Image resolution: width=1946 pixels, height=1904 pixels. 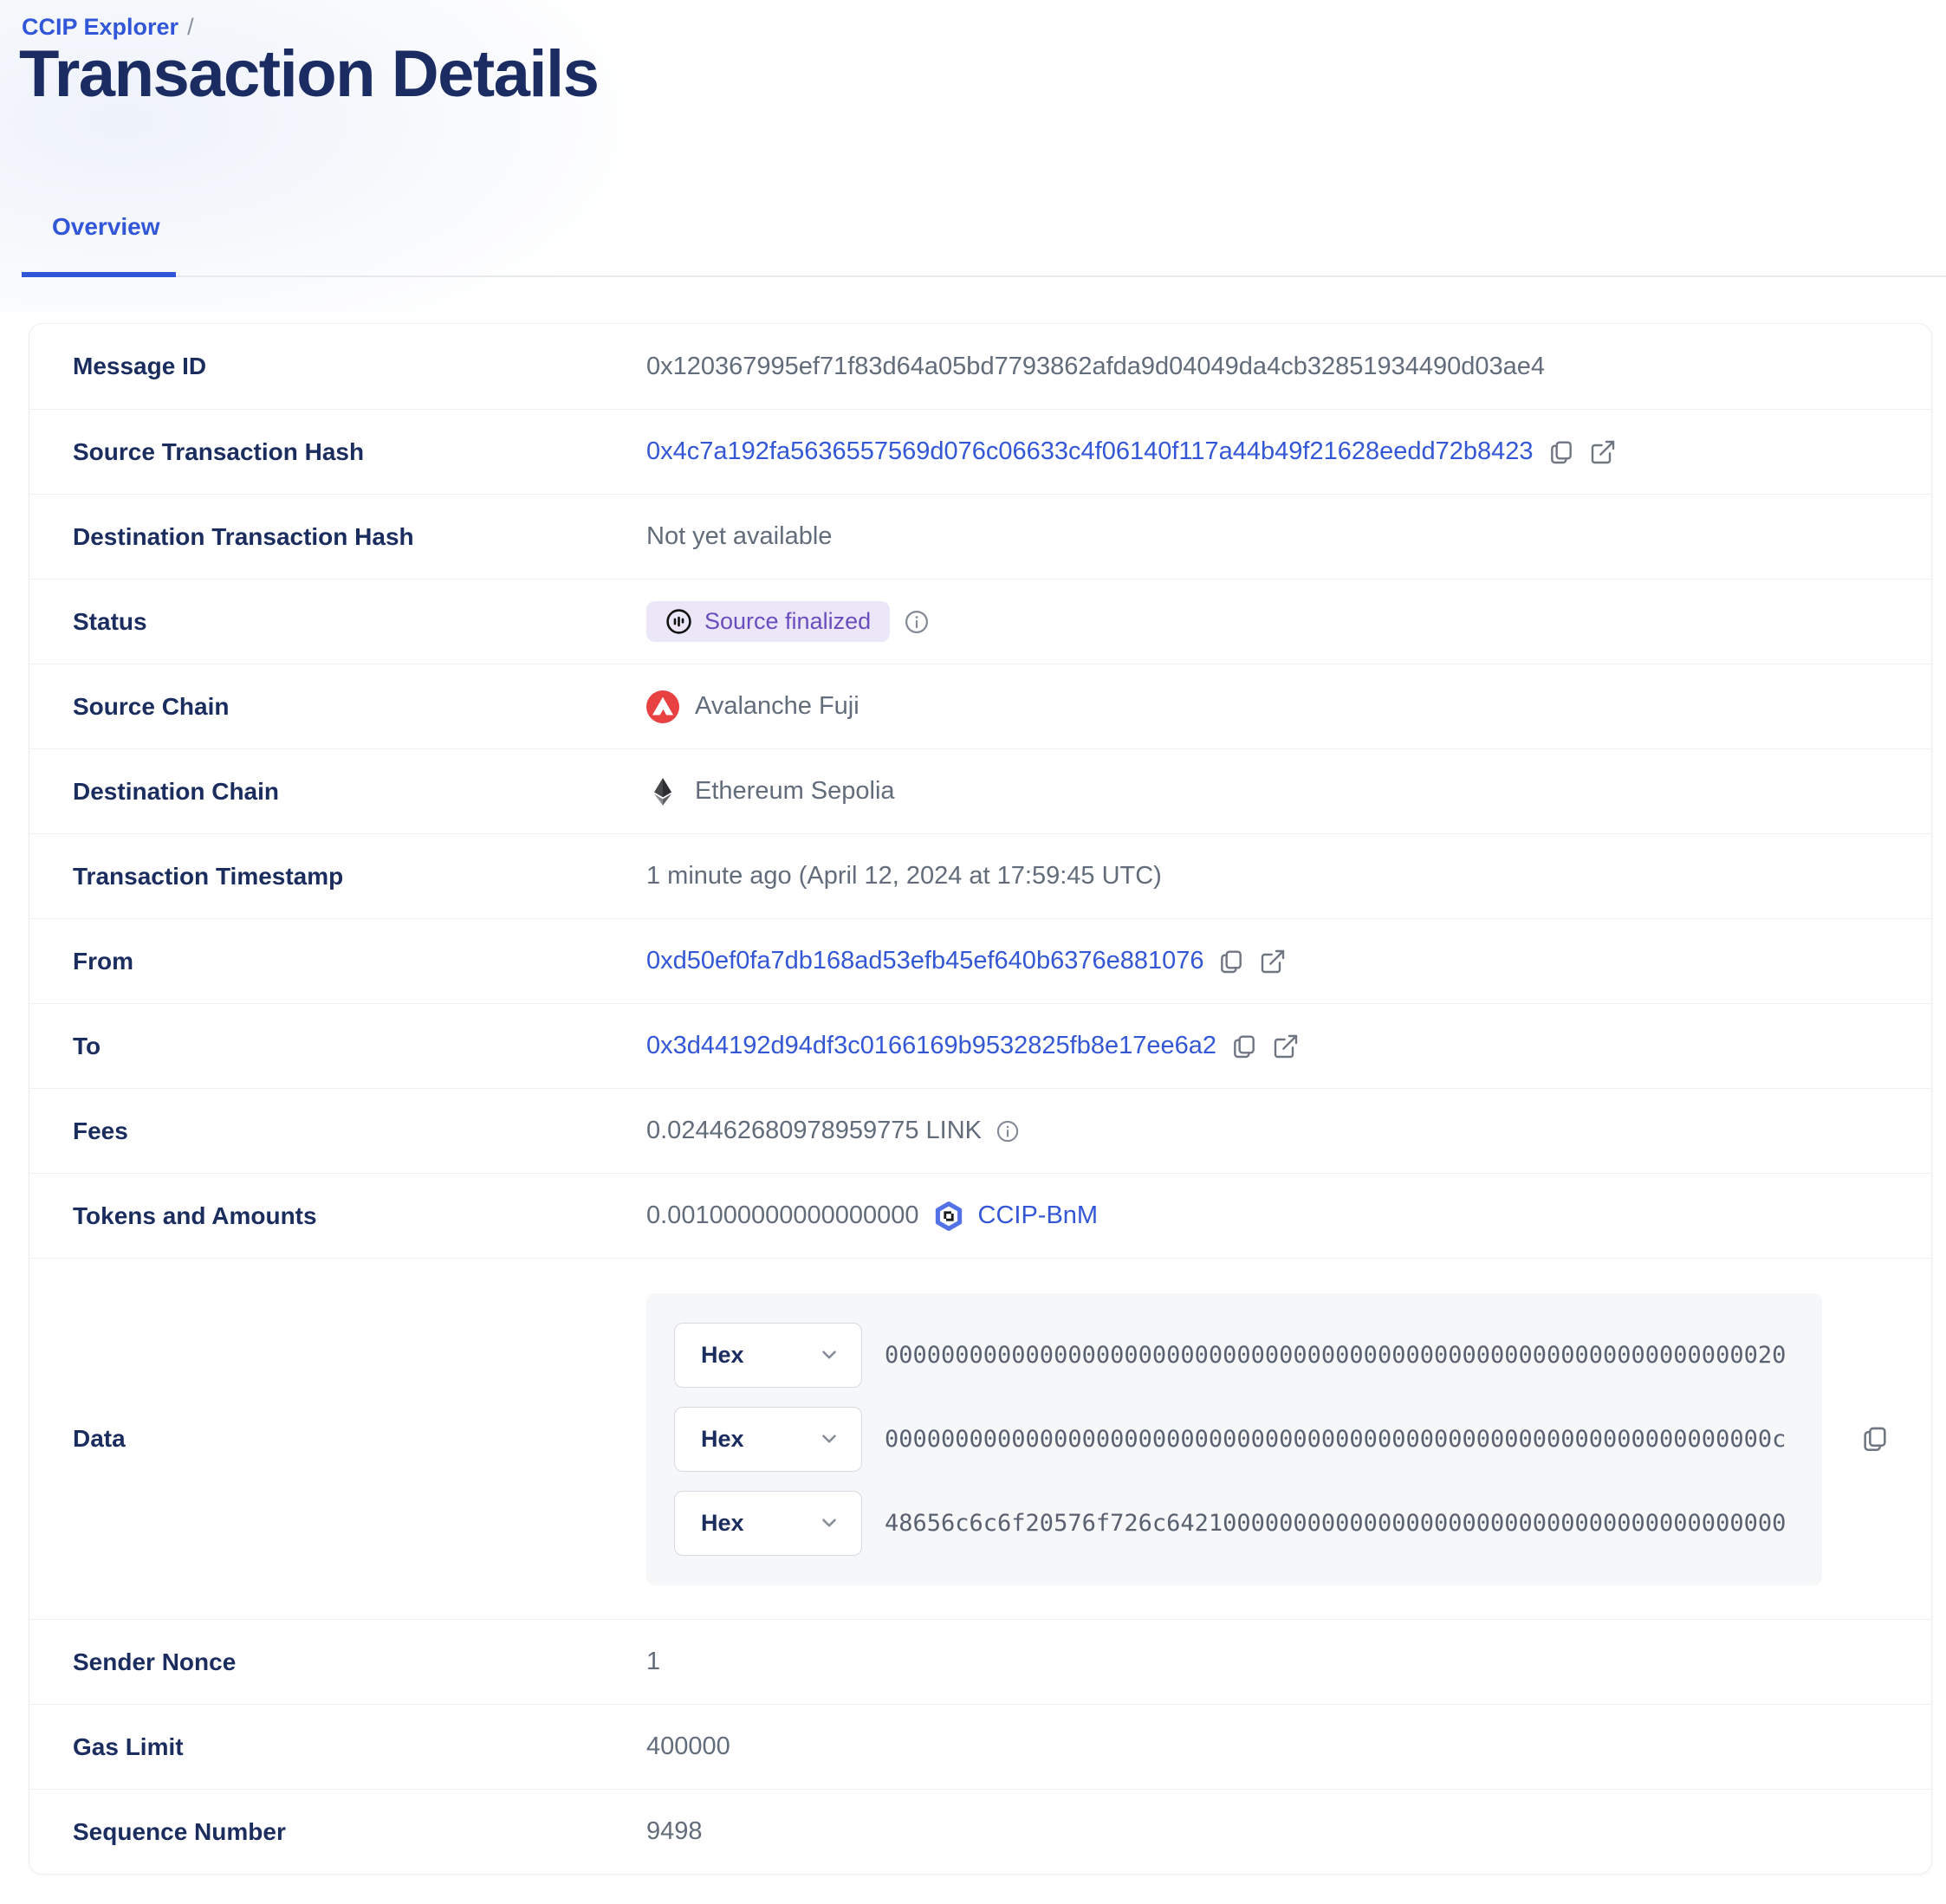 I want to click on table-row-source-chain: Source Chain Avalanche Fuji, so click(x=980, y=706).